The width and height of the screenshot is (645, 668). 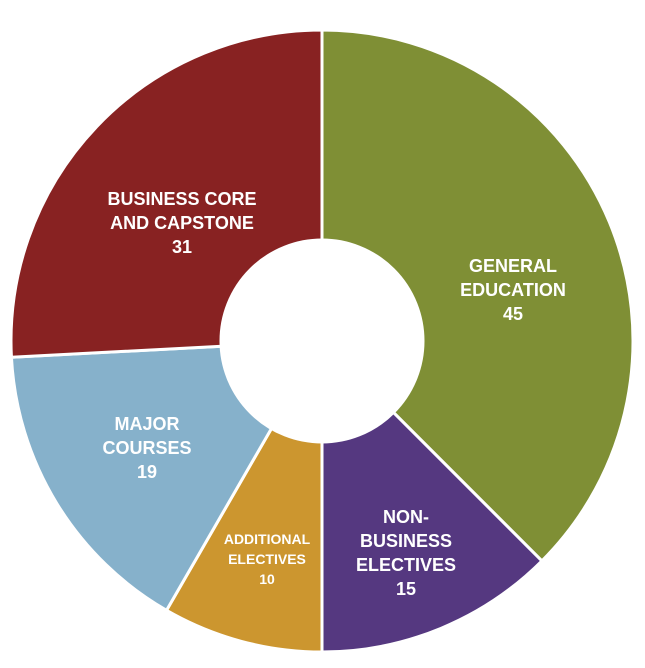 I want to click on slice-value-label: 45, so click(x=513, y=314).